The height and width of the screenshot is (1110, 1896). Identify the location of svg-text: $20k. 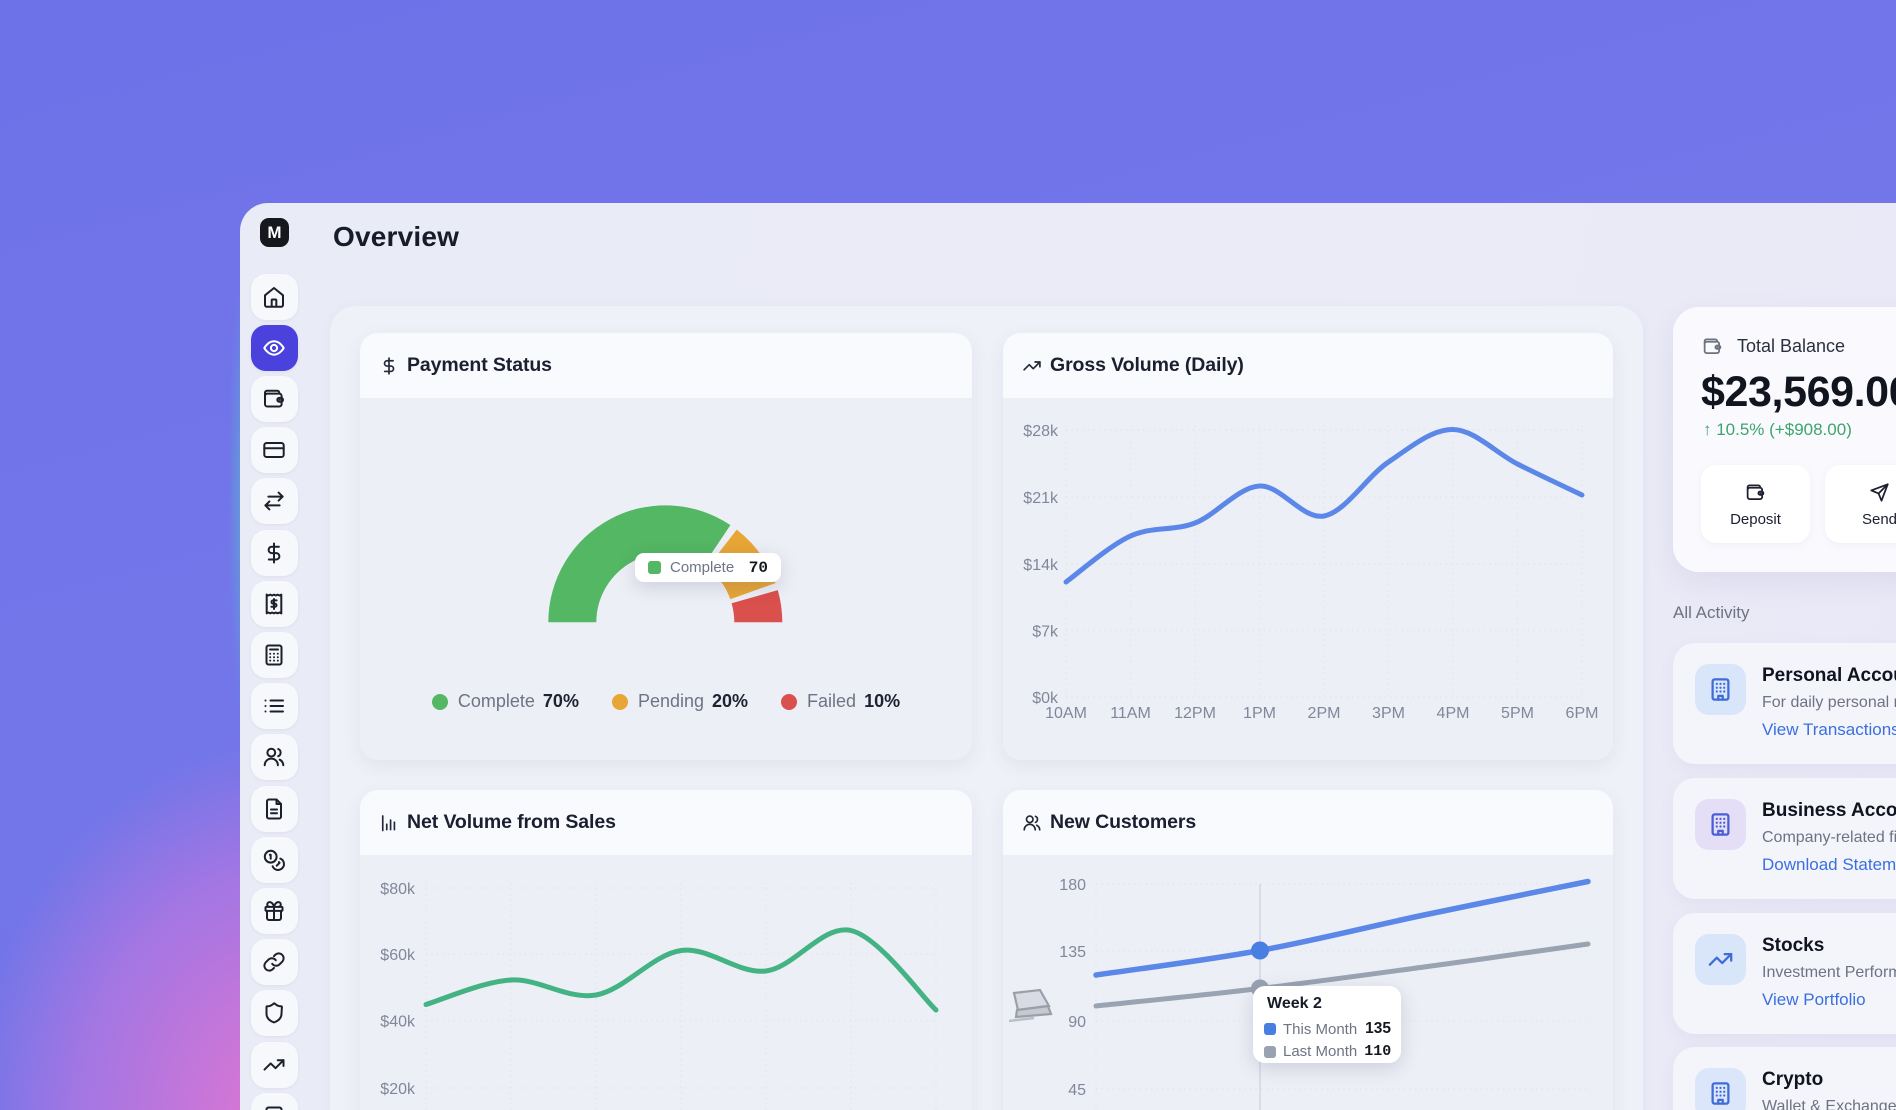
(398, 1089).